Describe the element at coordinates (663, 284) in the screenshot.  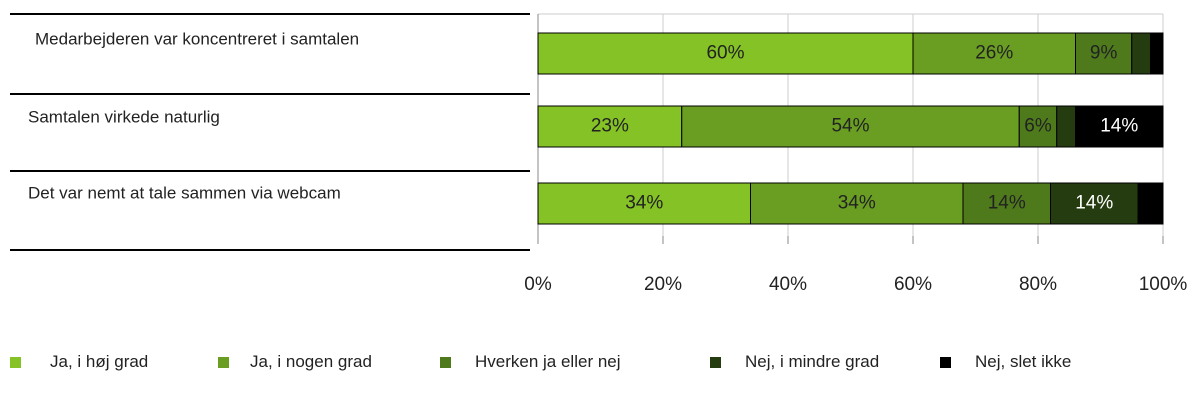
I see `x-tick-label: 20%` at that location.